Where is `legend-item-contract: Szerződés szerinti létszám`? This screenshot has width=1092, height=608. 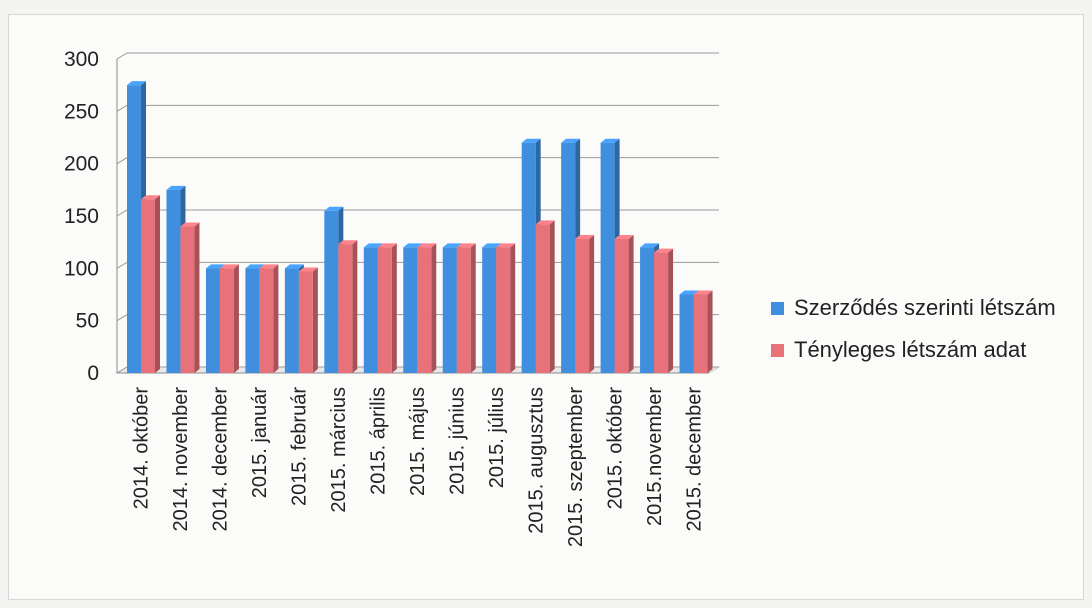 legend-item-contract: Szerződés szerinti létszám is located at coordinates (913, 308).